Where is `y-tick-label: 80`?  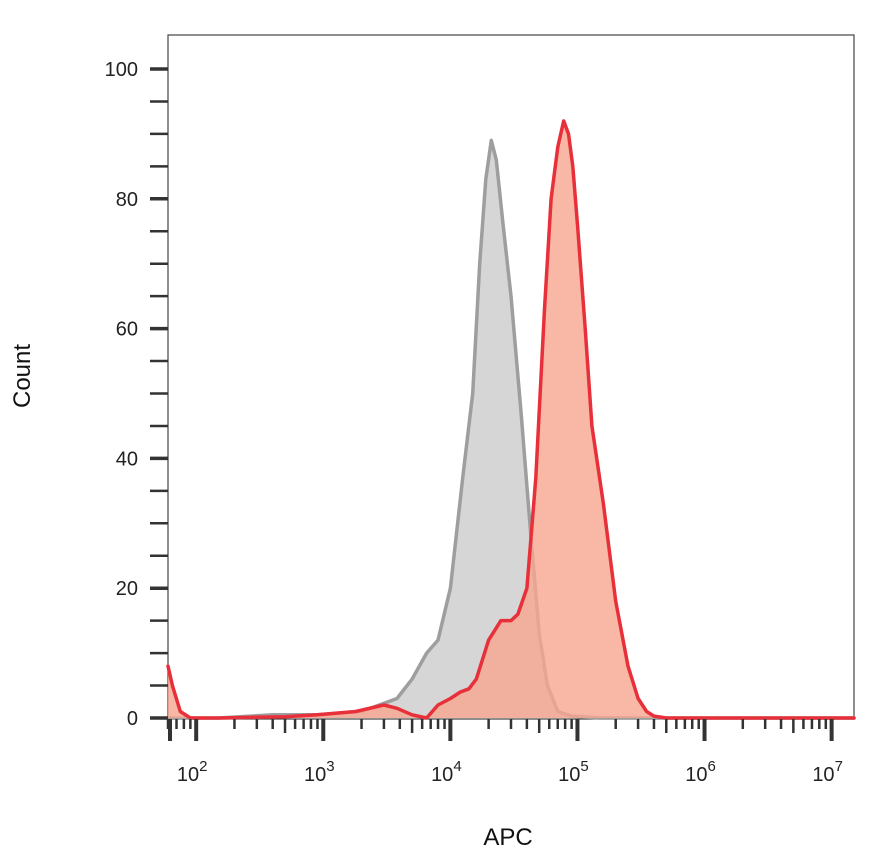 y-tick-label: 80 is located at coordinates (127, 200).